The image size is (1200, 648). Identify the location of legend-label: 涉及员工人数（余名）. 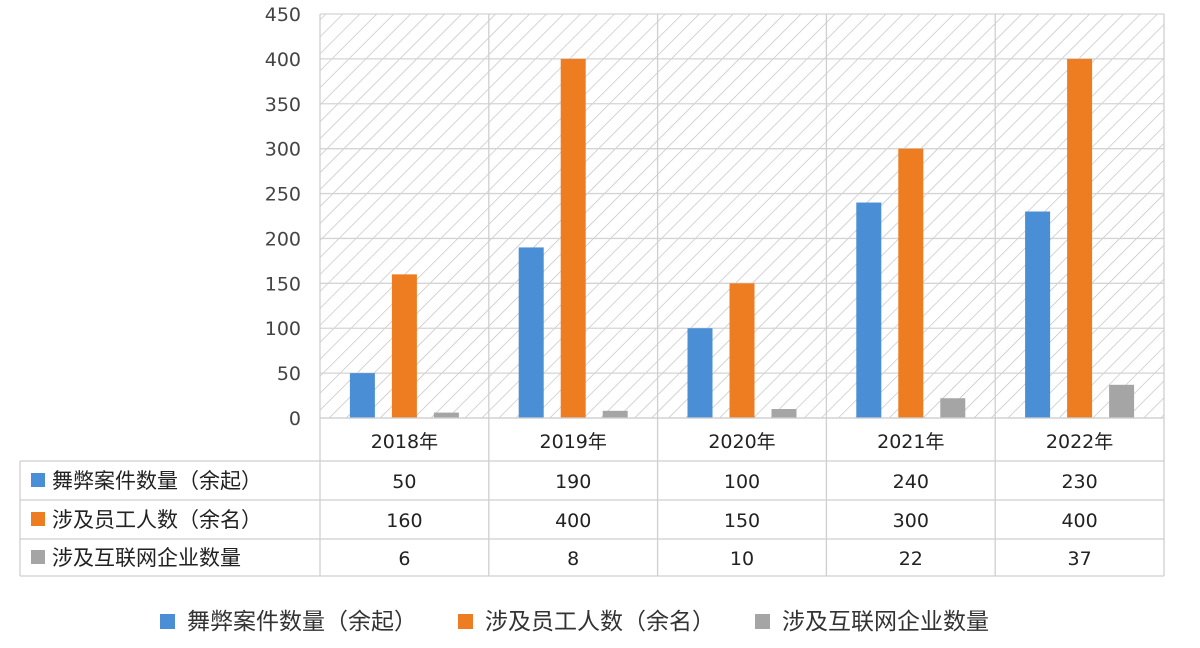
(600, 622).